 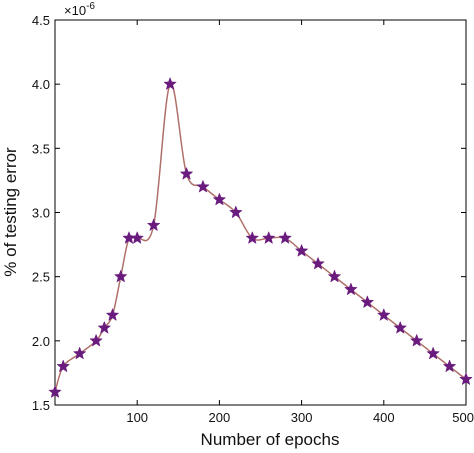 What do you see at coordinates (220, 417) in the screenshot?
I see `x-tick-label: 200` at bounding box center [220, 417].